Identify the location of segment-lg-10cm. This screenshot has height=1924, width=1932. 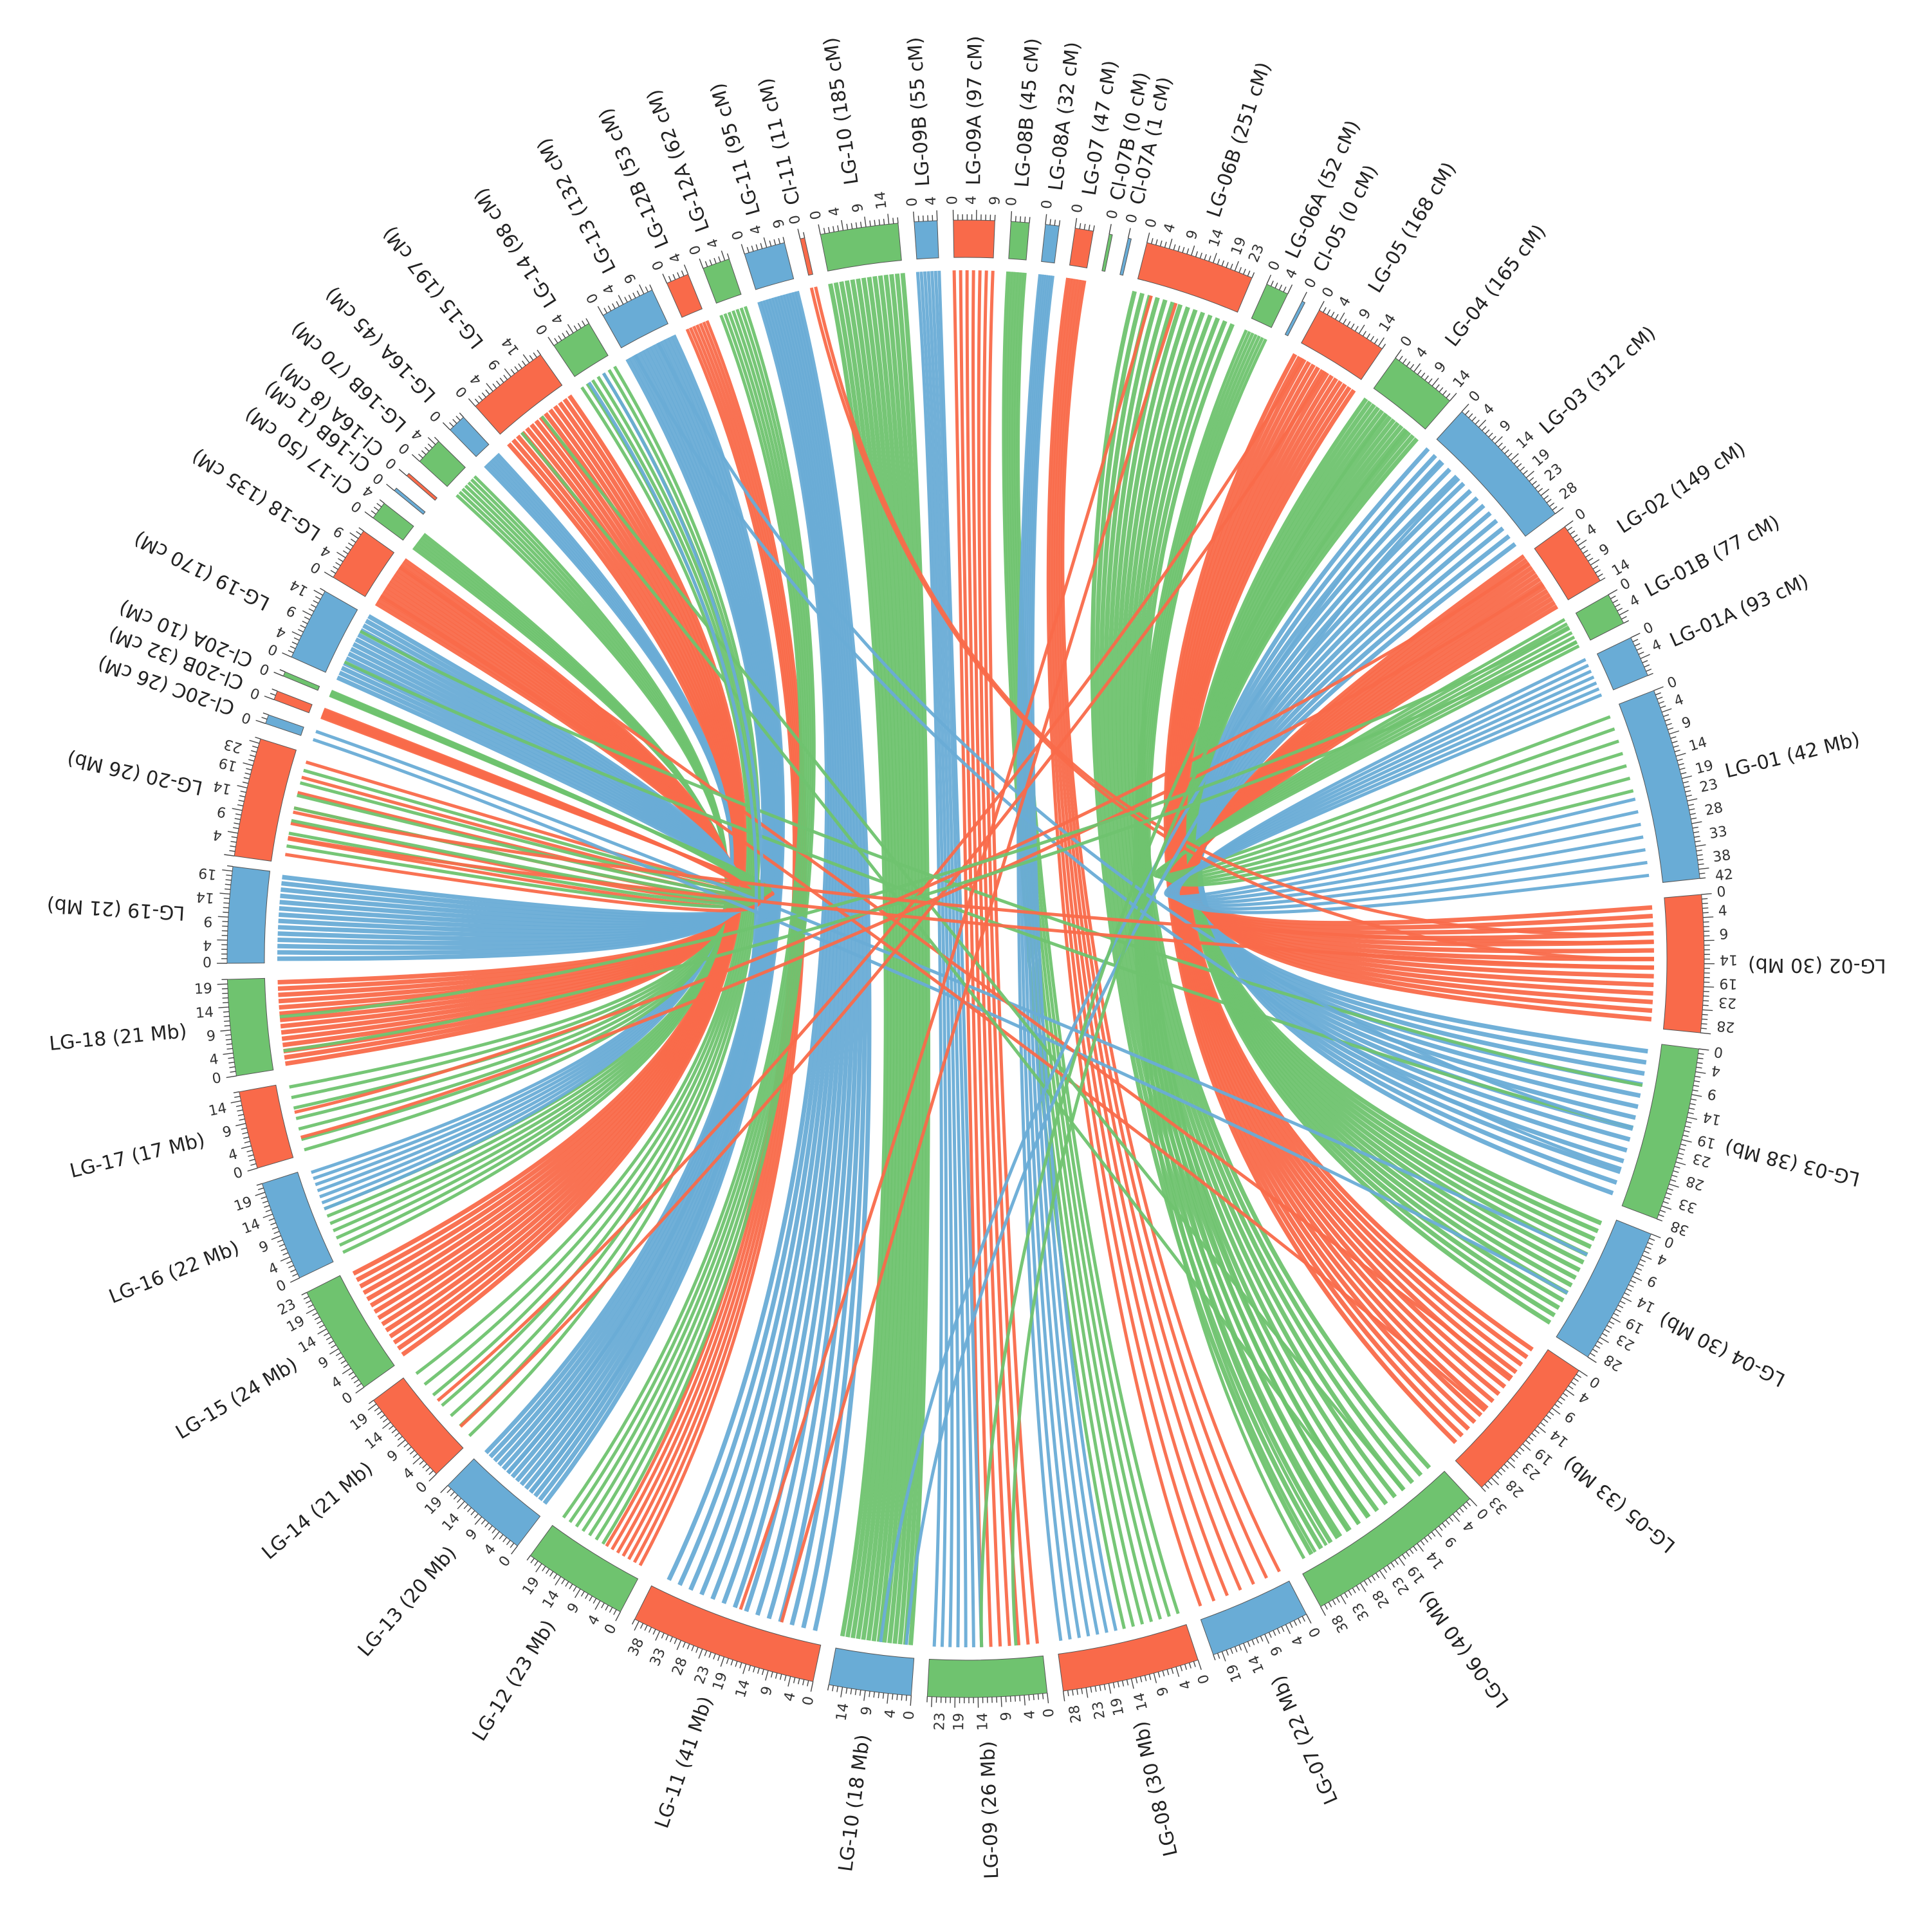
(861, 247).